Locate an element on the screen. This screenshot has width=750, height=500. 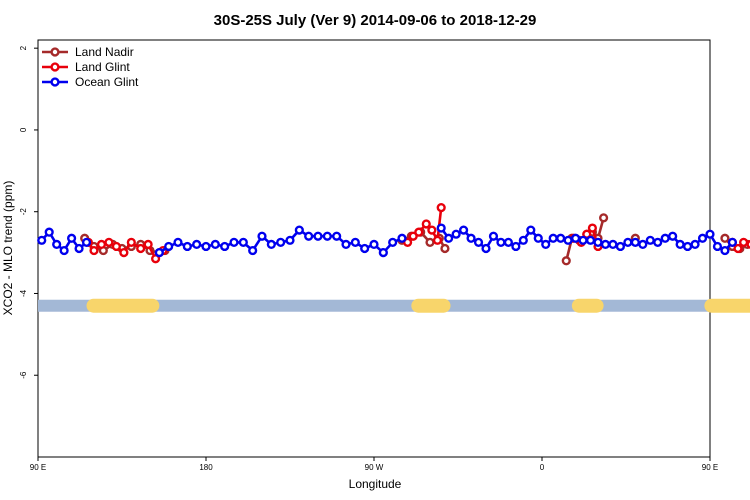
y-tick-label-3: -4 is located at coordinates (23, 293).